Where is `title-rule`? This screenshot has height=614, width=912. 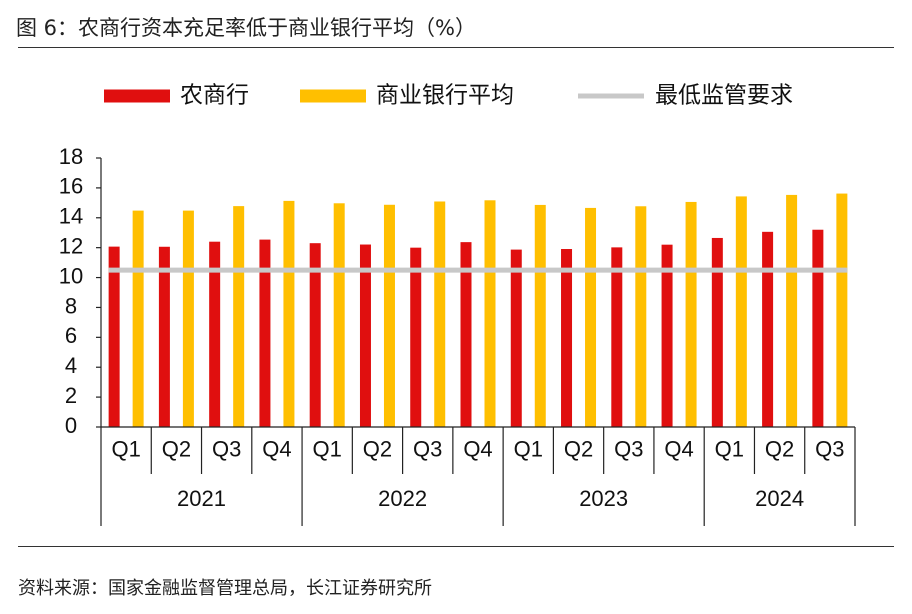
title-rule is located at coordinates (456, 47).